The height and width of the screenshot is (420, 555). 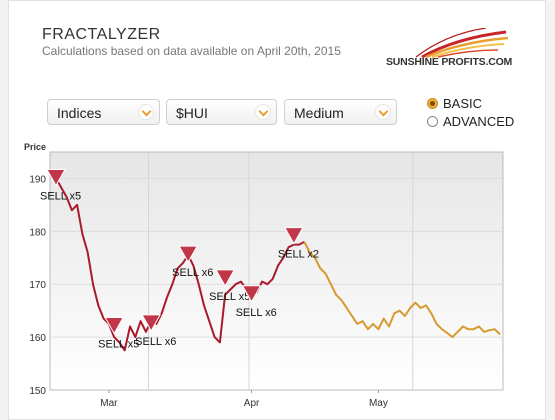 What do you see at coordinates (432, 121) in the screenshot?
I see `radio-unselected-icon` at bounding box center [432, 121].